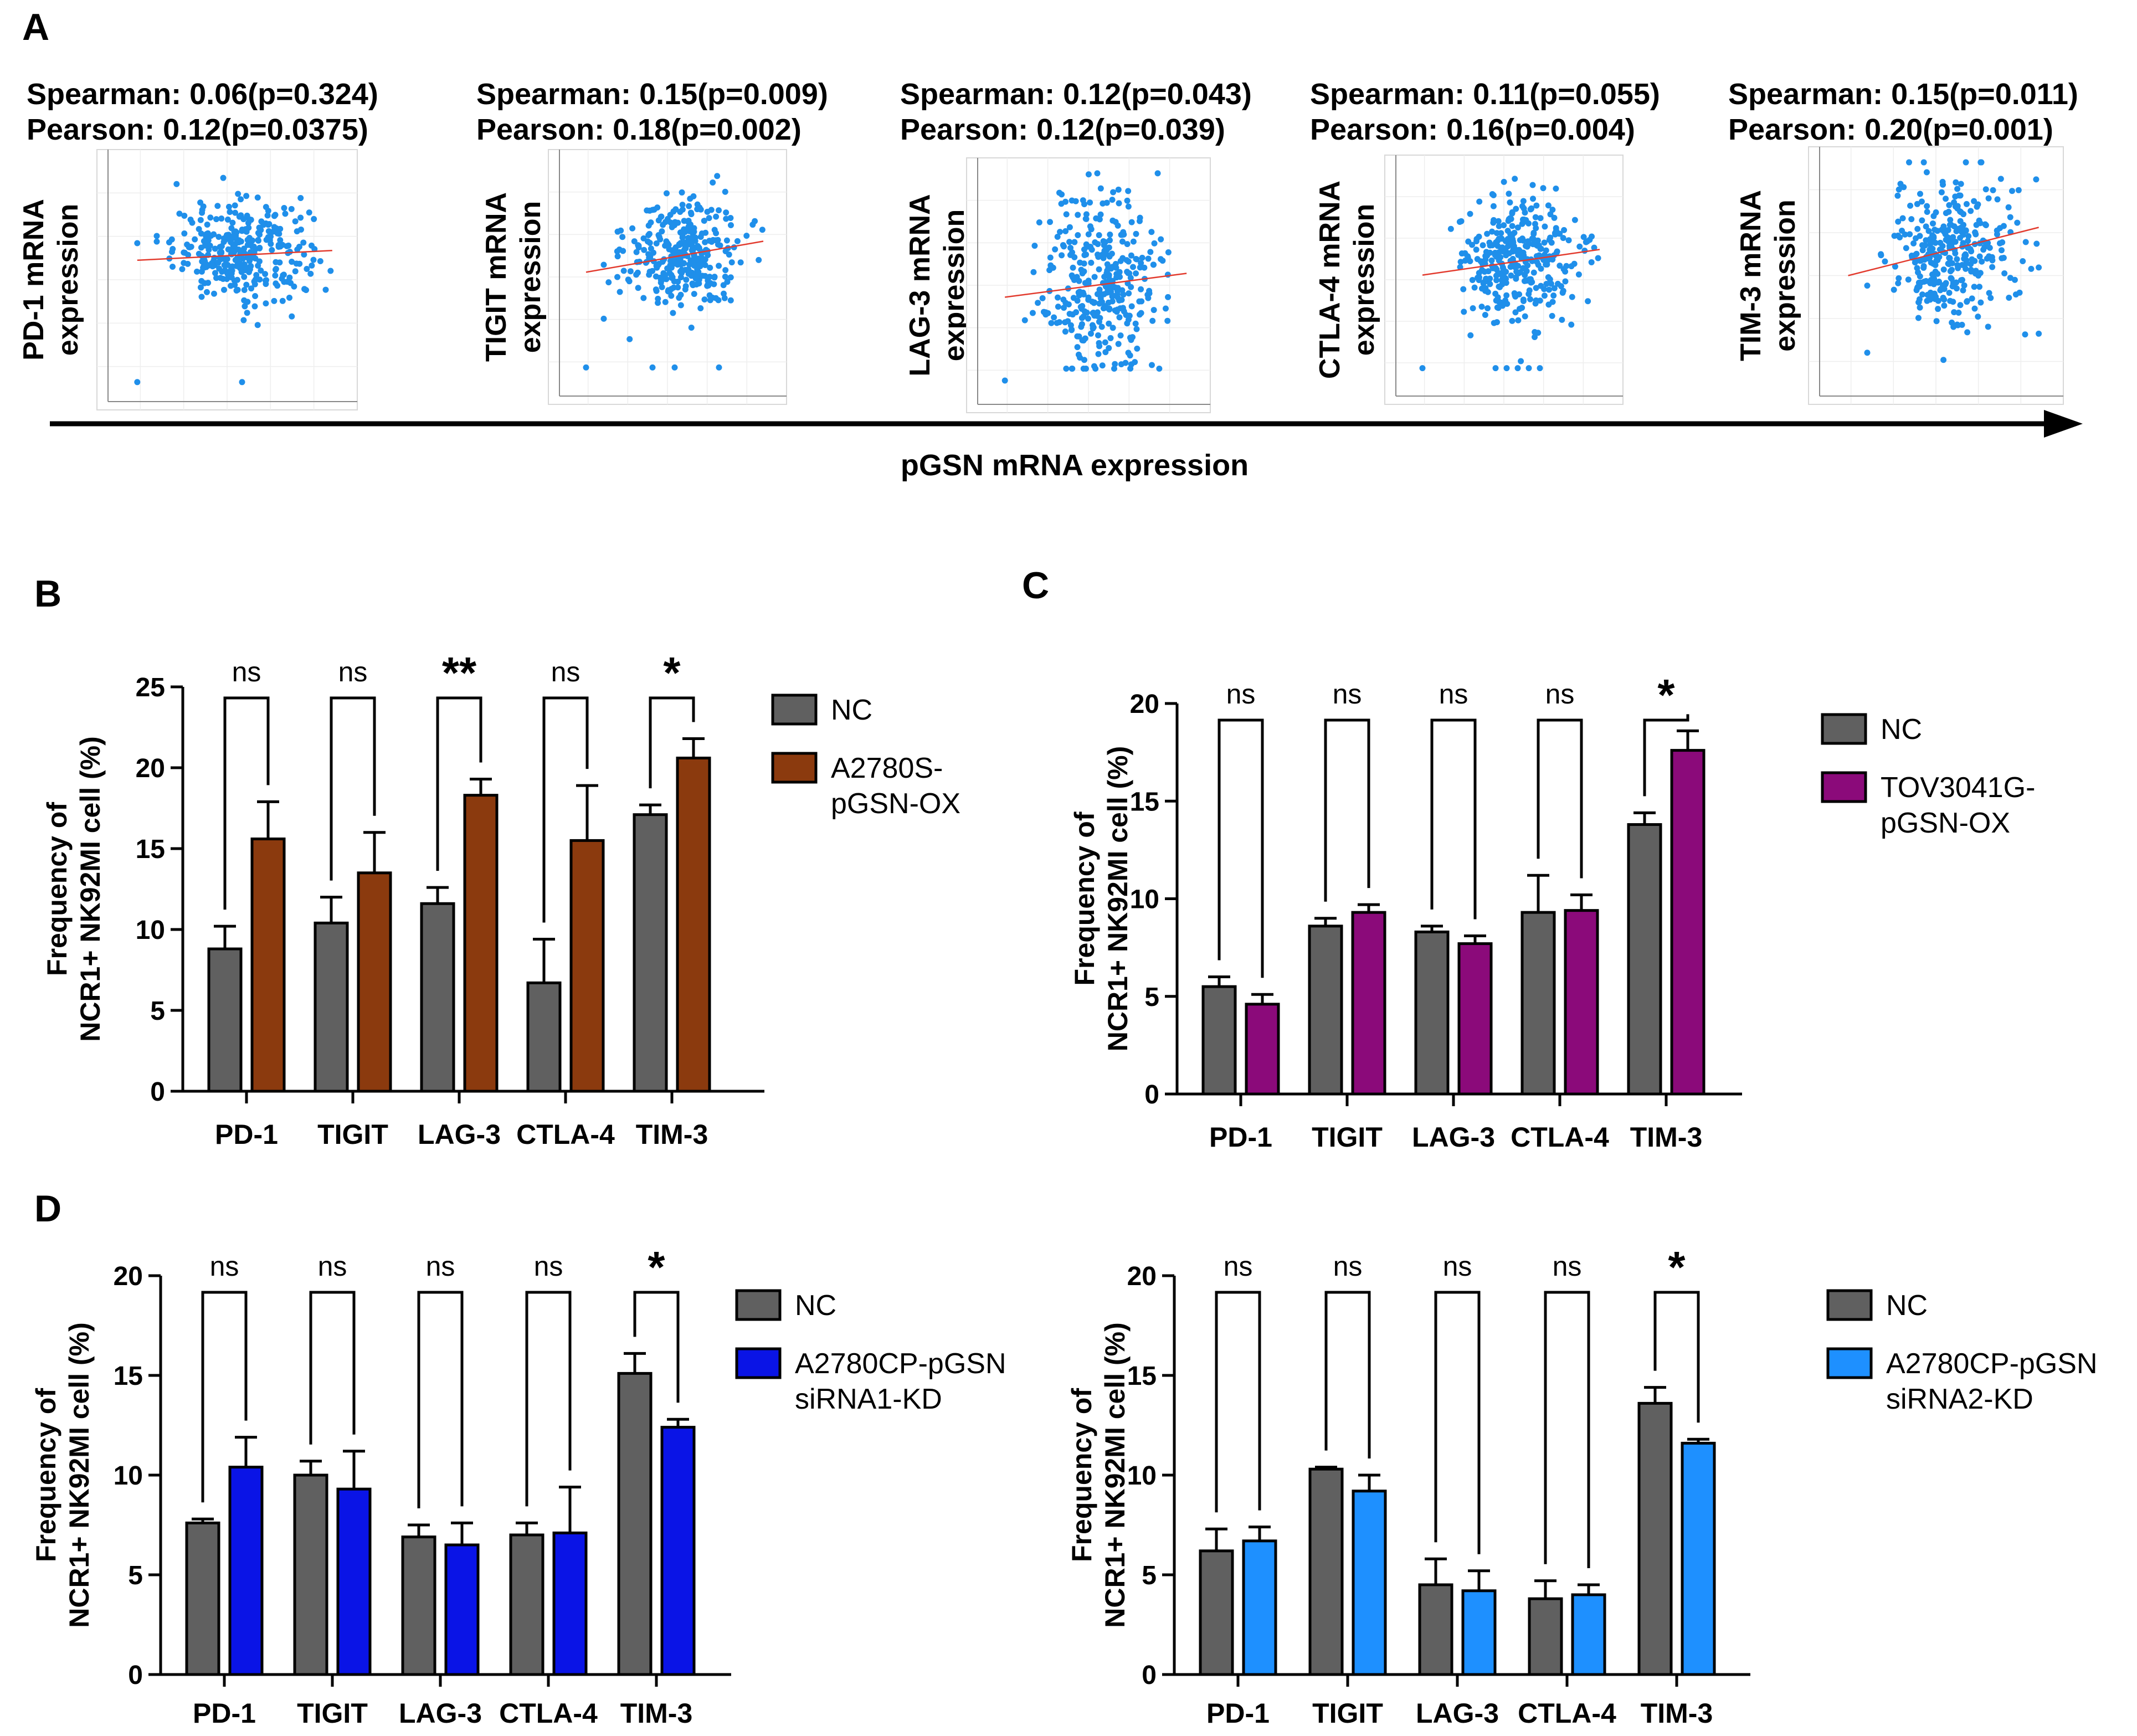 The width and height of the screenshot is (2137, 1736). What do you see at coordinates (672, 1134) in the screenshot?
I see `category-label: TIM-3` at bounding box center [672, 1134].